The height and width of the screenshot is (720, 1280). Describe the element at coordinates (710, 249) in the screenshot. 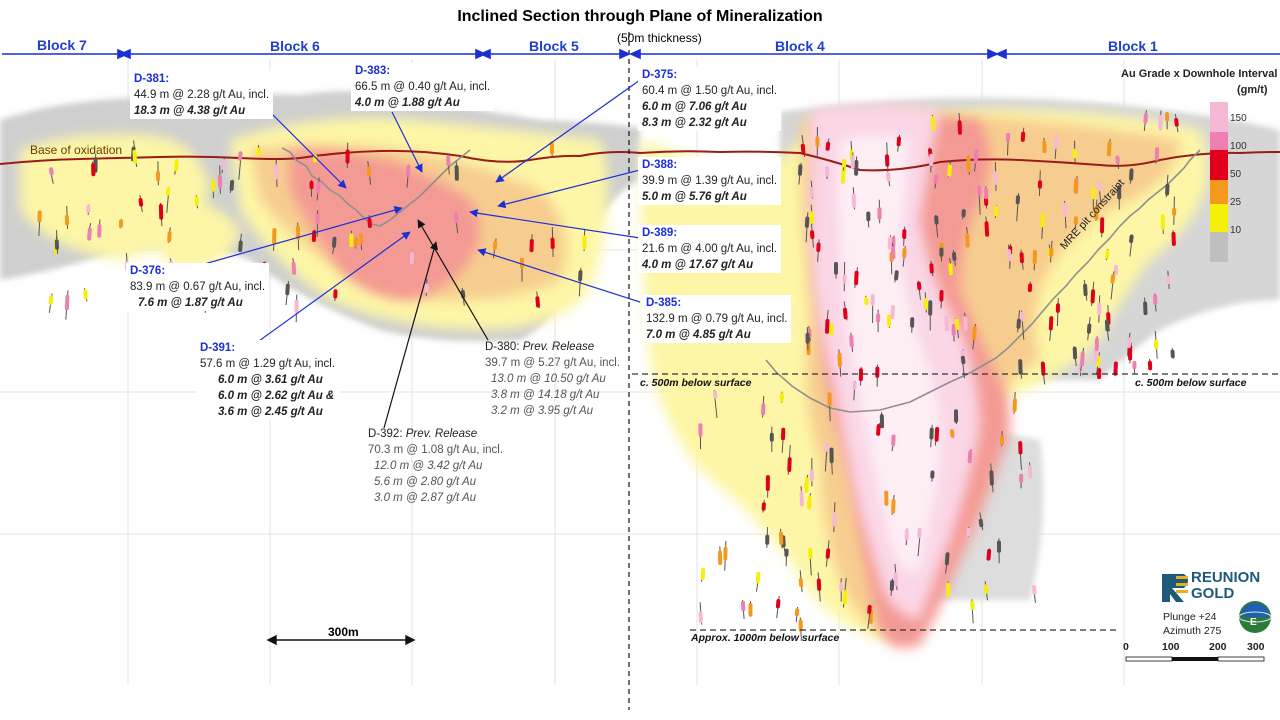

I see `intercept-line: 21.6 m @ 4.00 g/t Au, incl.` at that location.